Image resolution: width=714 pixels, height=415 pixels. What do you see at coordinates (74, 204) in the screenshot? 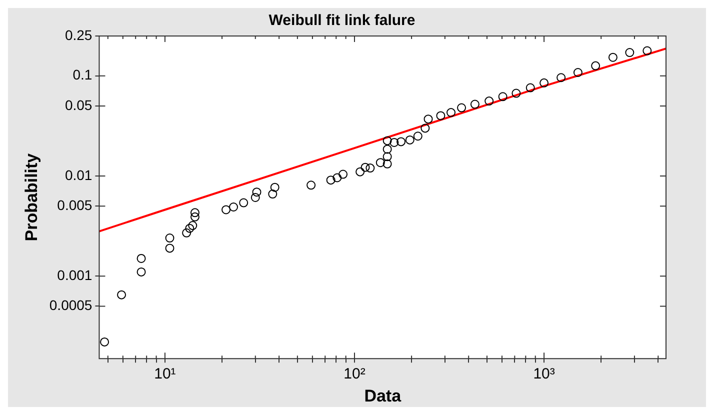
I see `y-tick-label: 0.005` at bounding box center [74, 204].